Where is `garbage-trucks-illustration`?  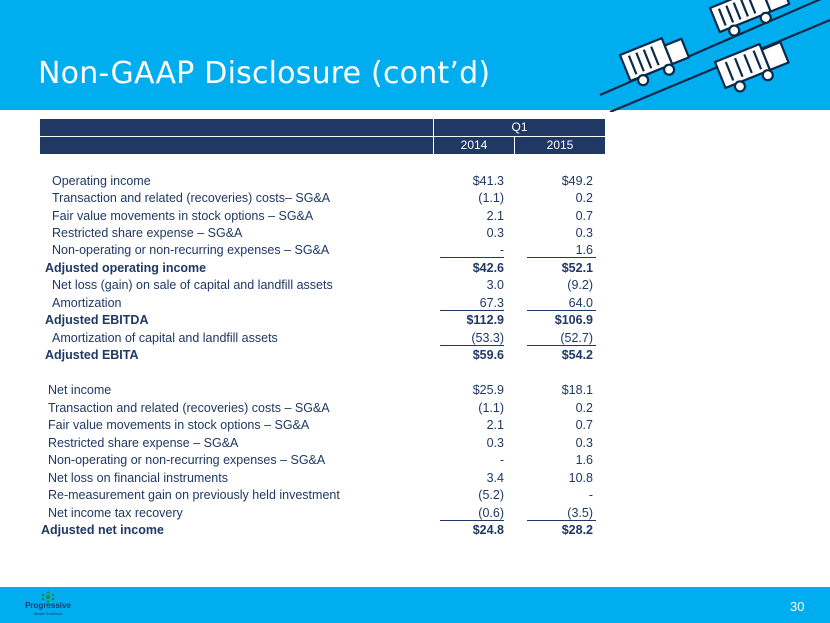
garbage-trucks-illustration is located at coordinates (714, 56).